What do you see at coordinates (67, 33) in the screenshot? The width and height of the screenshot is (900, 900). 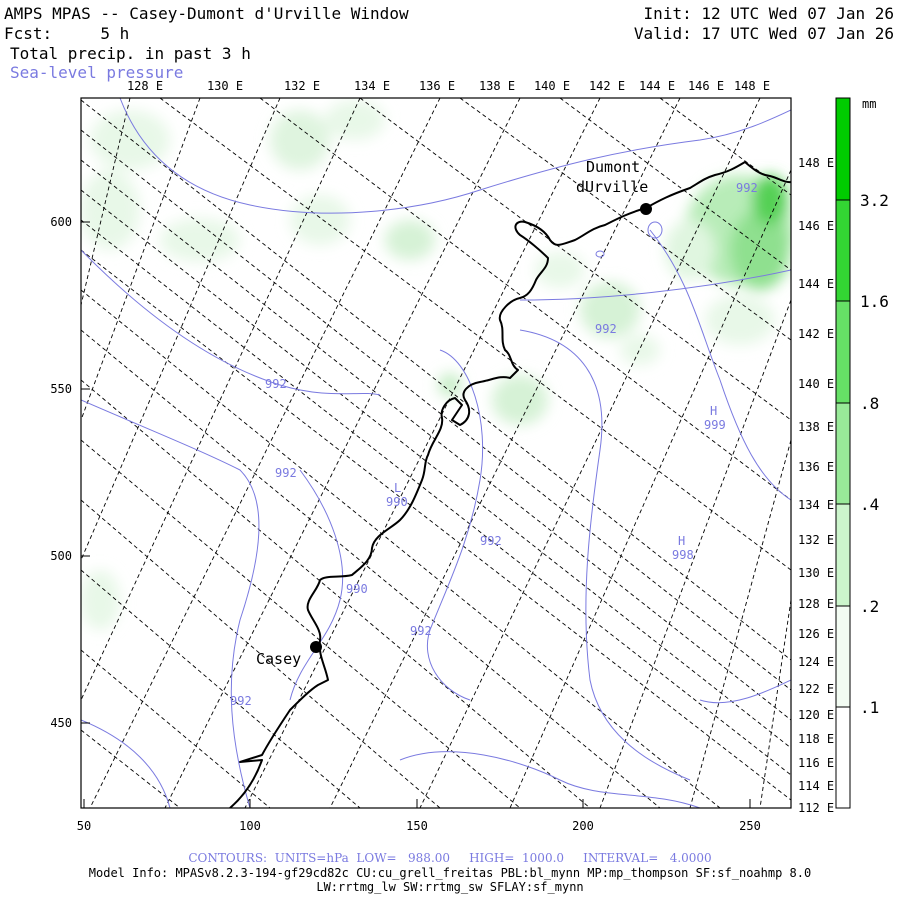 I see `forecast-hour: Fcst: 5 h` at bounding box center [67, 33].